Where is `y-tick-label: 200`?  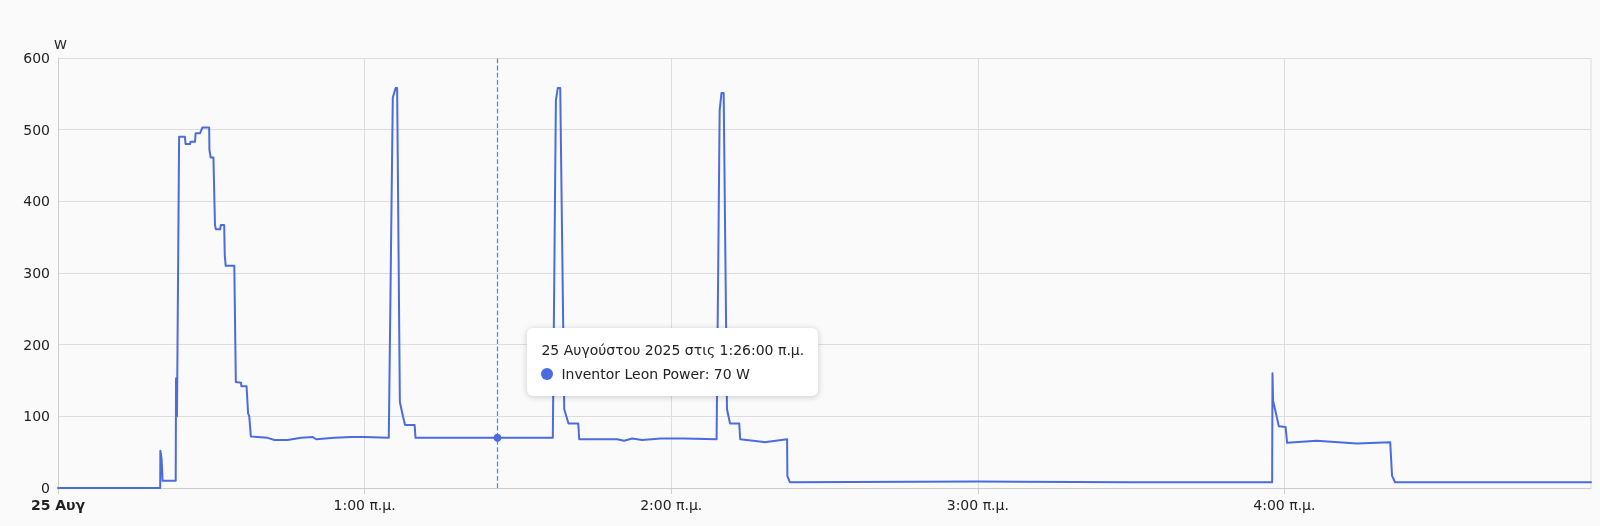
y-tick-label: 200 is located at coordinates (36, 344).